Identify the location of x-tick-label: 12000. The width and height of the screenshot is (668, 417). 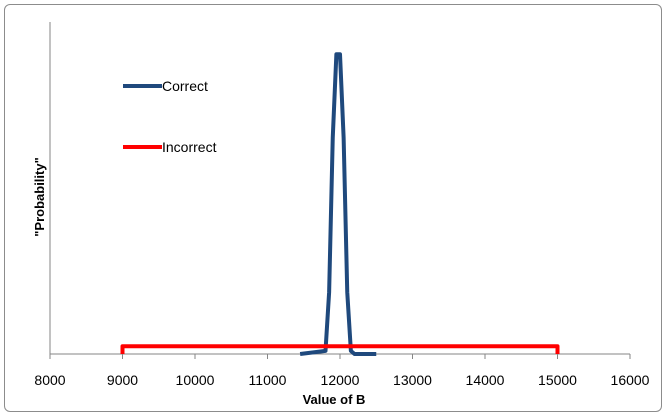
(340, 380).